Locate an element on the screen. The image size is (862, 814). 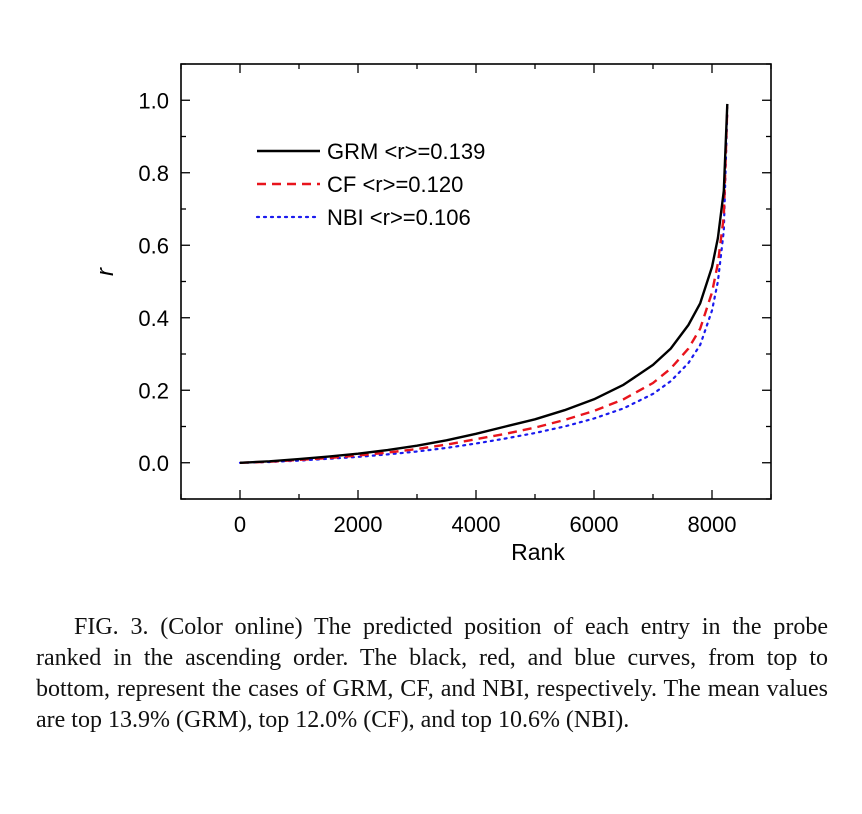
y-axis-label: r is located at coordinates (105, 271).